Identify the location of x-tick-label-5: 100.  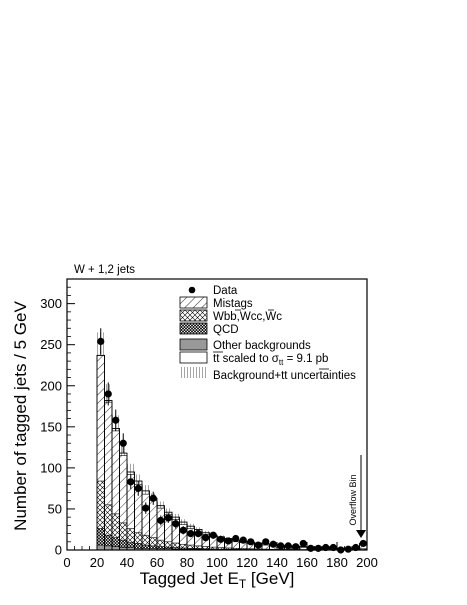
(217, 562).